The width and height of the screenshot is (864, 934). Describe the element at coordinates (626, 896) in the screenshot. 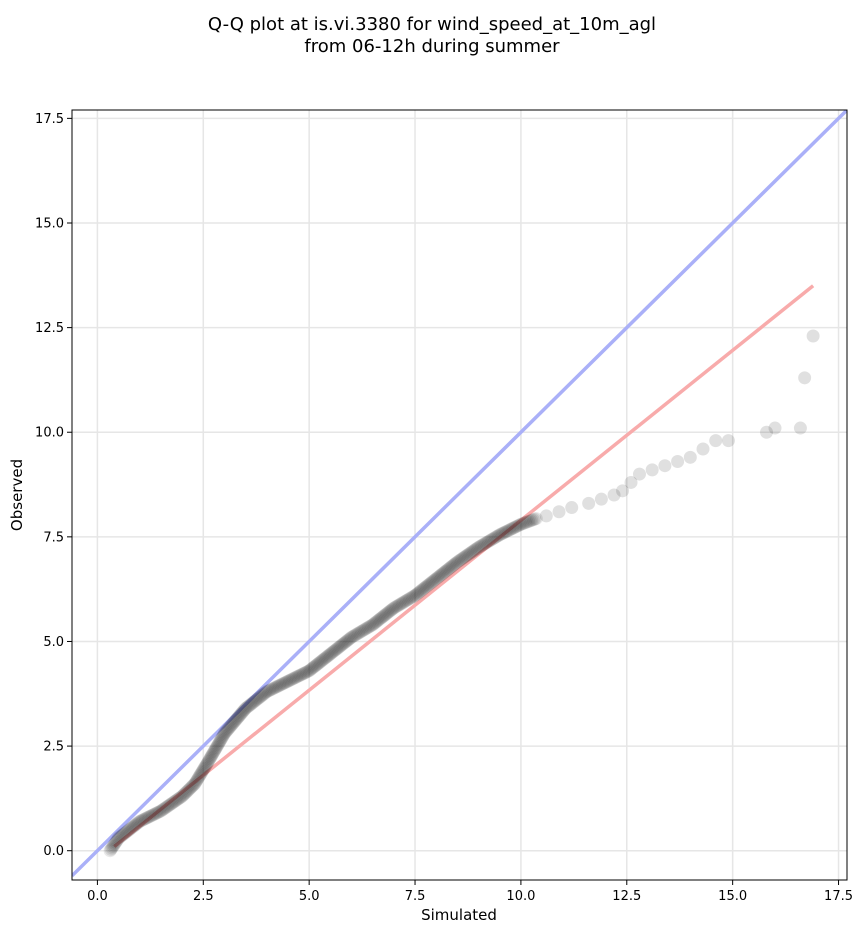

I see `x-tick-label: 12.5` at that location.